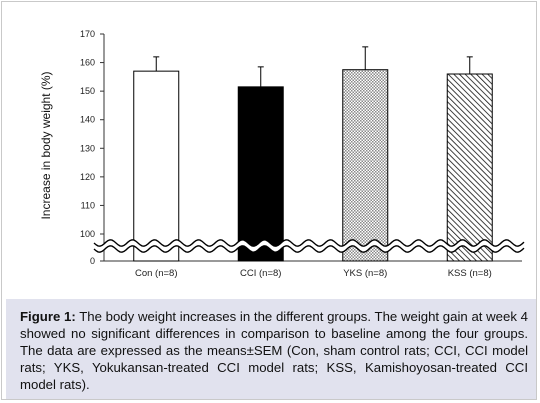 The height and width of the screenshot is (403, 540). I want to click on y-tick-label: 150, so click(87, 91).